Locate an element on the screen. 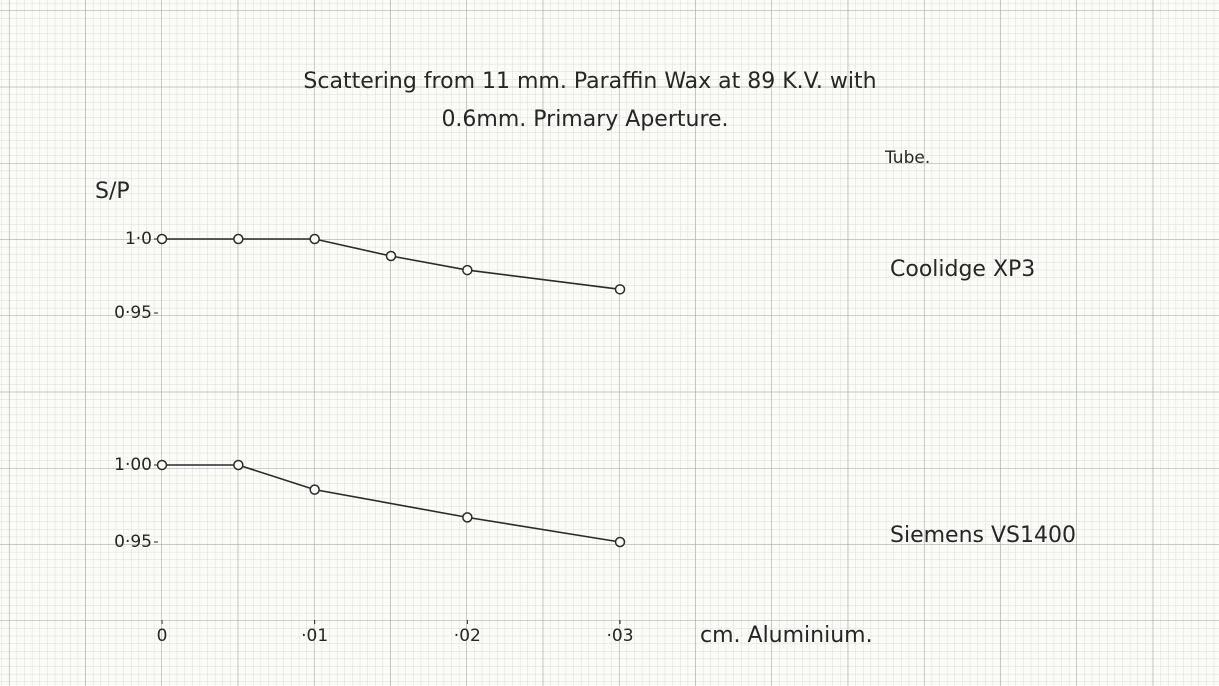 Image resolution: width=1219 pixels, height=686 pixels. legend-label: Coolidge XP3 is located at coordinates (962, 269).